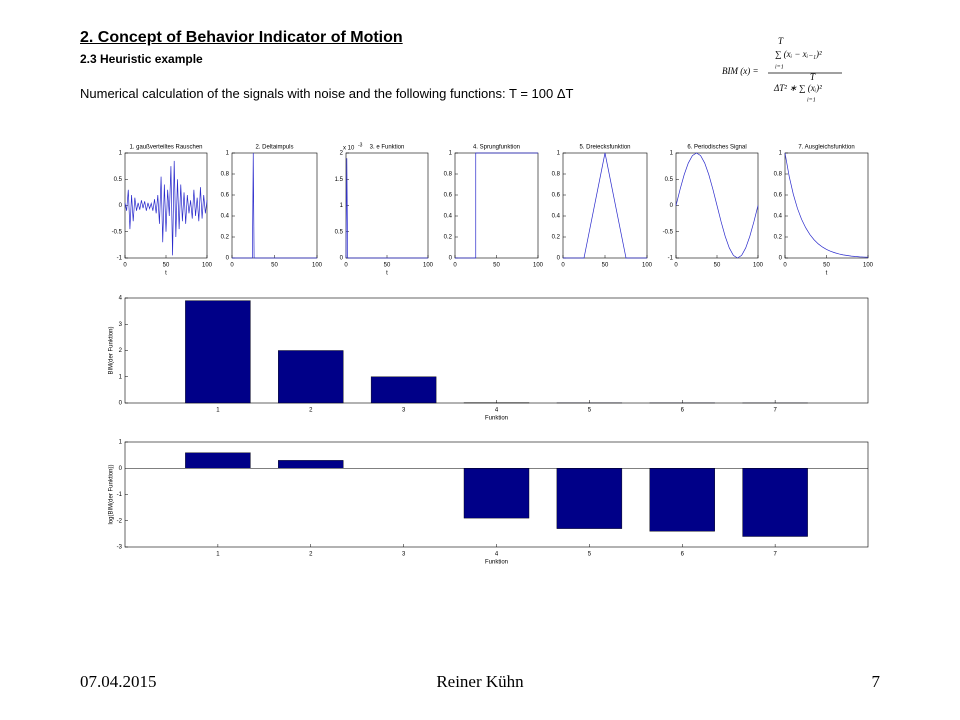  I want to click on chart-title: 5. Dreiecksfunktion, so click(604, 148).